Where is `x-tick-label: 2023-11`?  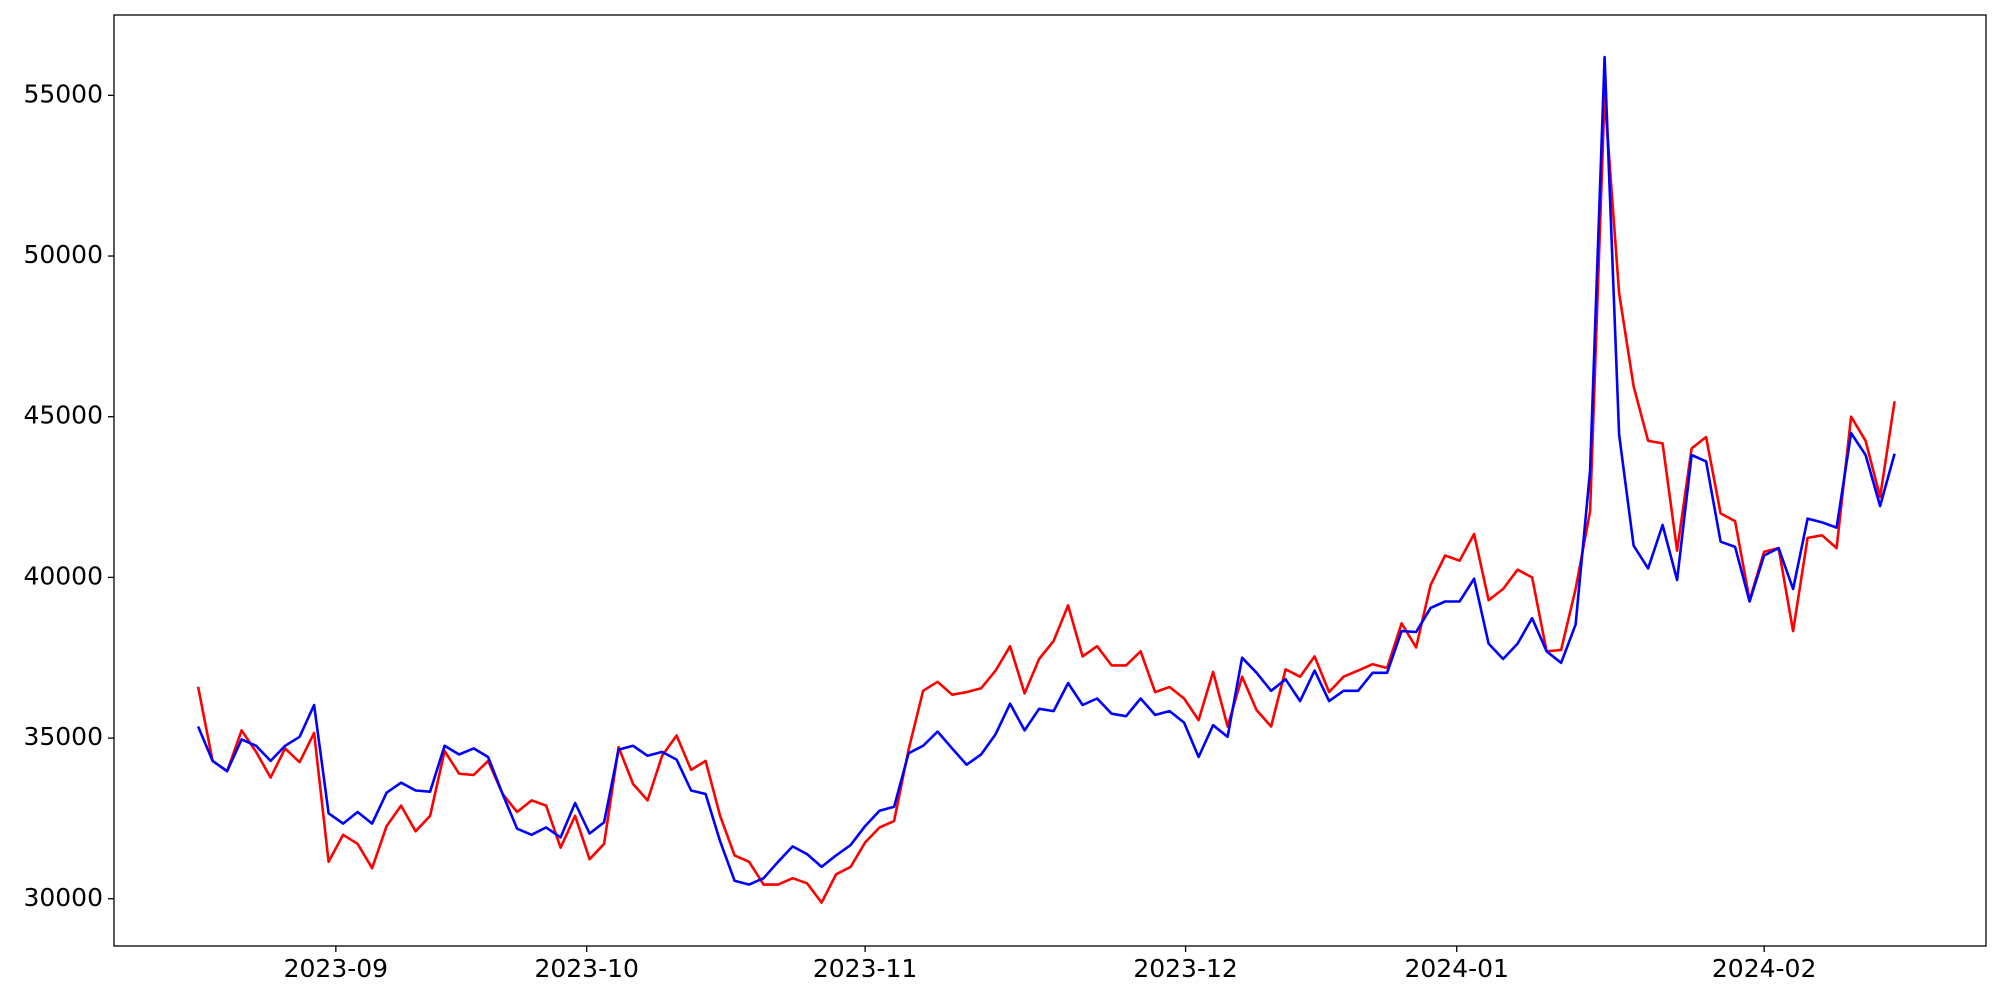 x-tick-label: 2023-11 is located at coordinates (865, 968).